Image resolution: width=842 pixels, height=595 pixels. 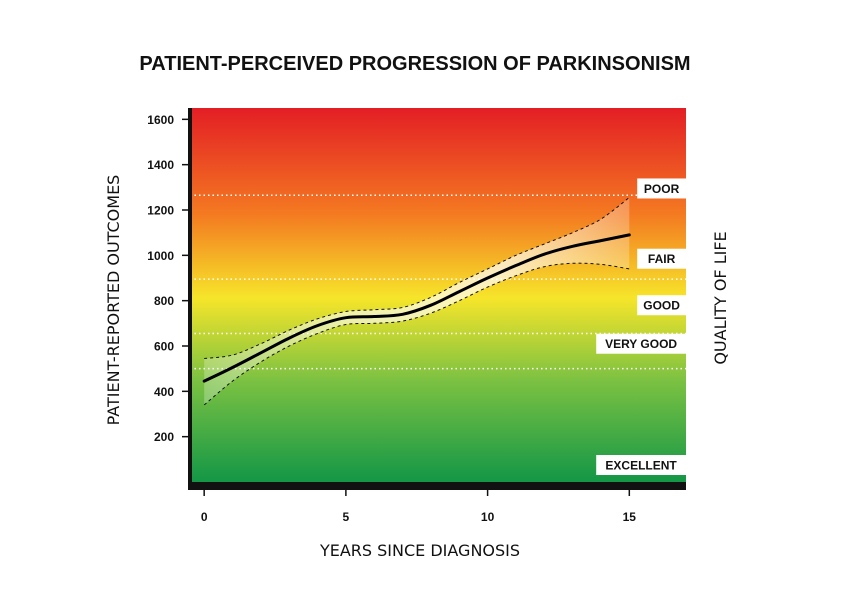 I want to click on y-tick-label: 800, so click(x=164, y=301).